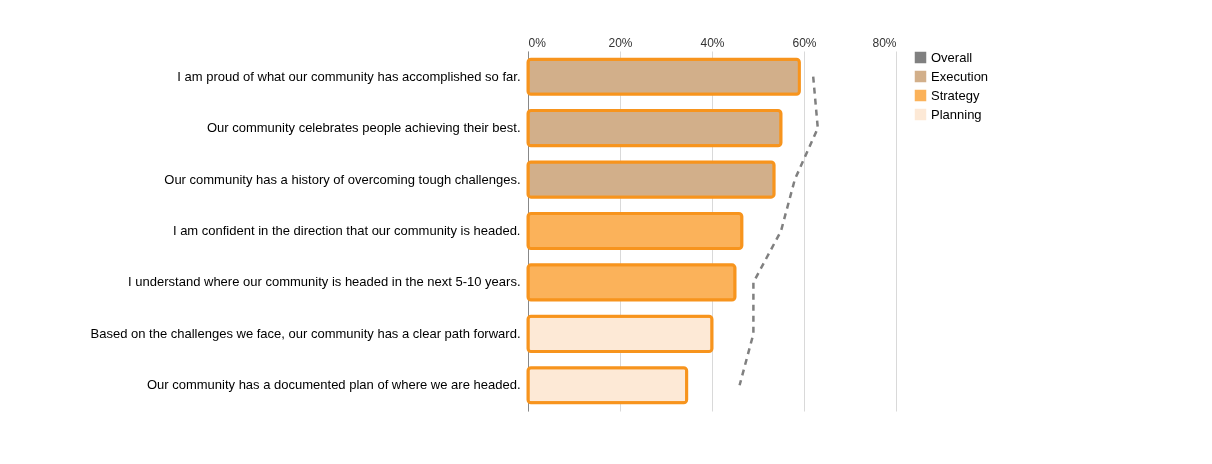 The height and width of the screenshot is (464, 1212). Describe the element at coordinates (620, 42) in the screenshot. I see `x-tick-label: 20%` at that location.